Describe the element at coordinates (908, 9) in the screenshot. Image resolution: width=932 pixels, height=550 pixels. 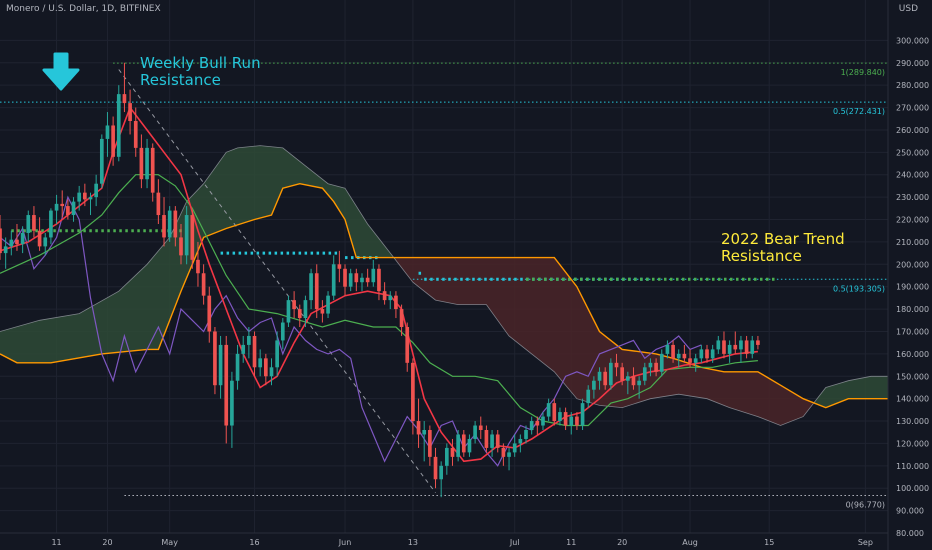
I see `currency-label: USD` at that location.